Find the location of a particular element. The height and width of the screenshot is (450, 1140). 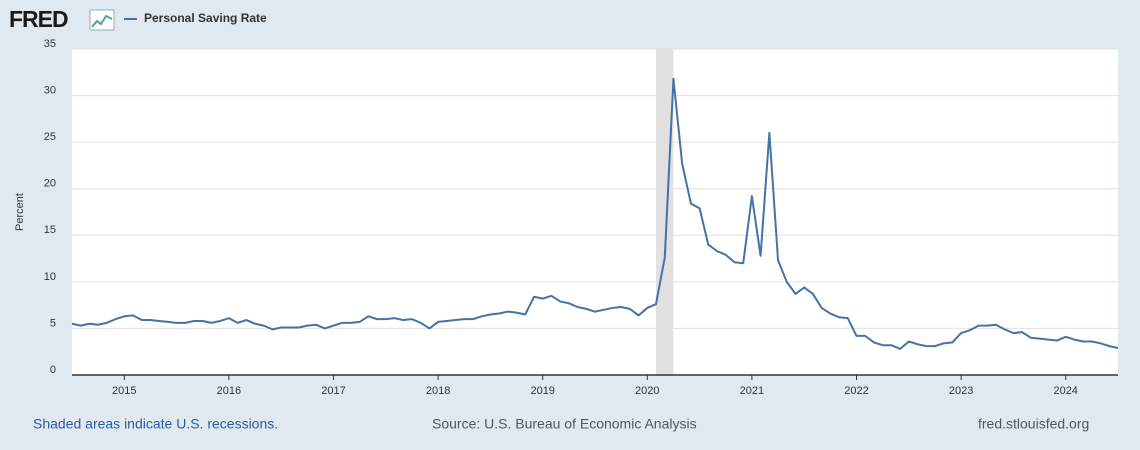

x-tick-label: 2023 is located at coordinates (961, 391).